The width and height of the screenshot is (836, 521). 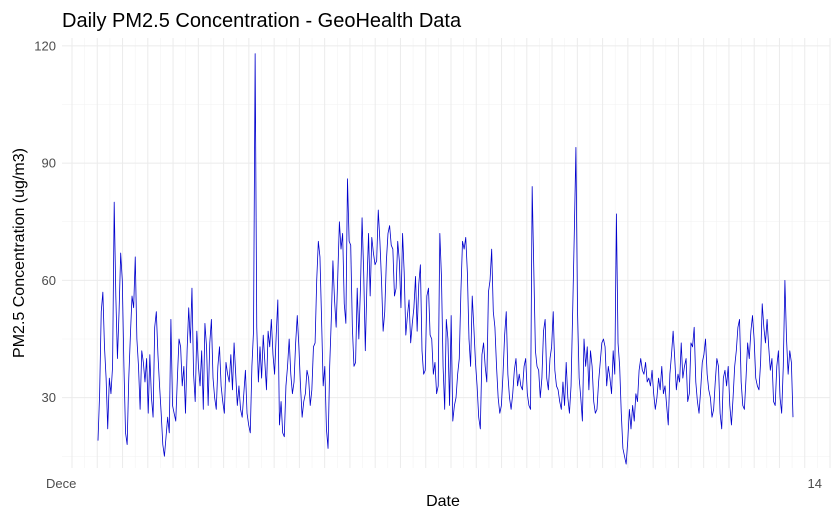 What do you see at coordinates (434, 483) in the screenshot?
I see `x-axis-ticks: Dece 14` at bounding box center [434, 483].